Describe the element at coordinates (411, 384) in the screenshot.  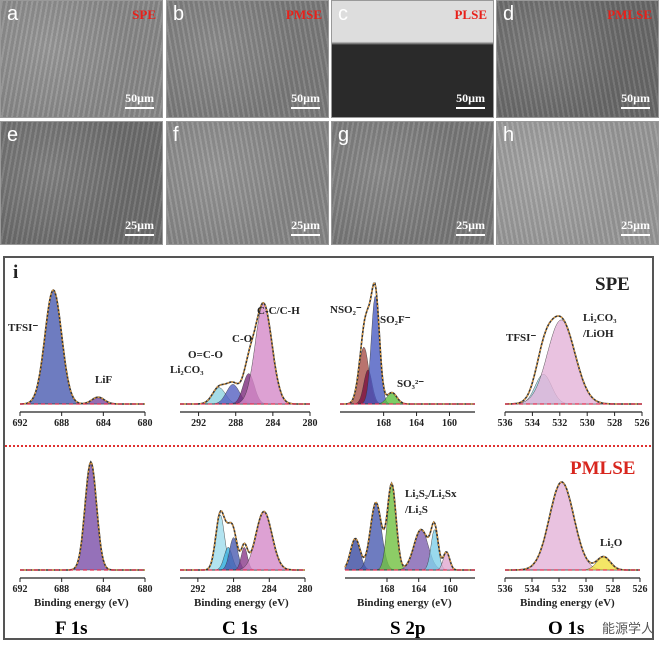
I see `annotation: SO₃²⁻` at that location.